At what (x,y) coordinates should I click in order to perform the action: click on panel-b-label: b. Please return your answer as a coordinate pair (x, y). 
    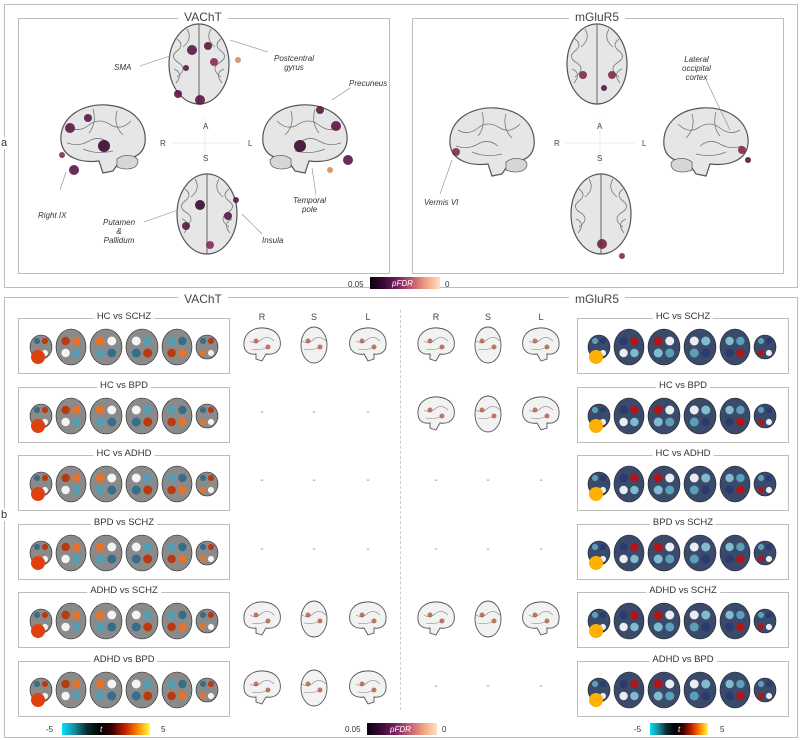
    Looking at the image, I should click on (5, 515).